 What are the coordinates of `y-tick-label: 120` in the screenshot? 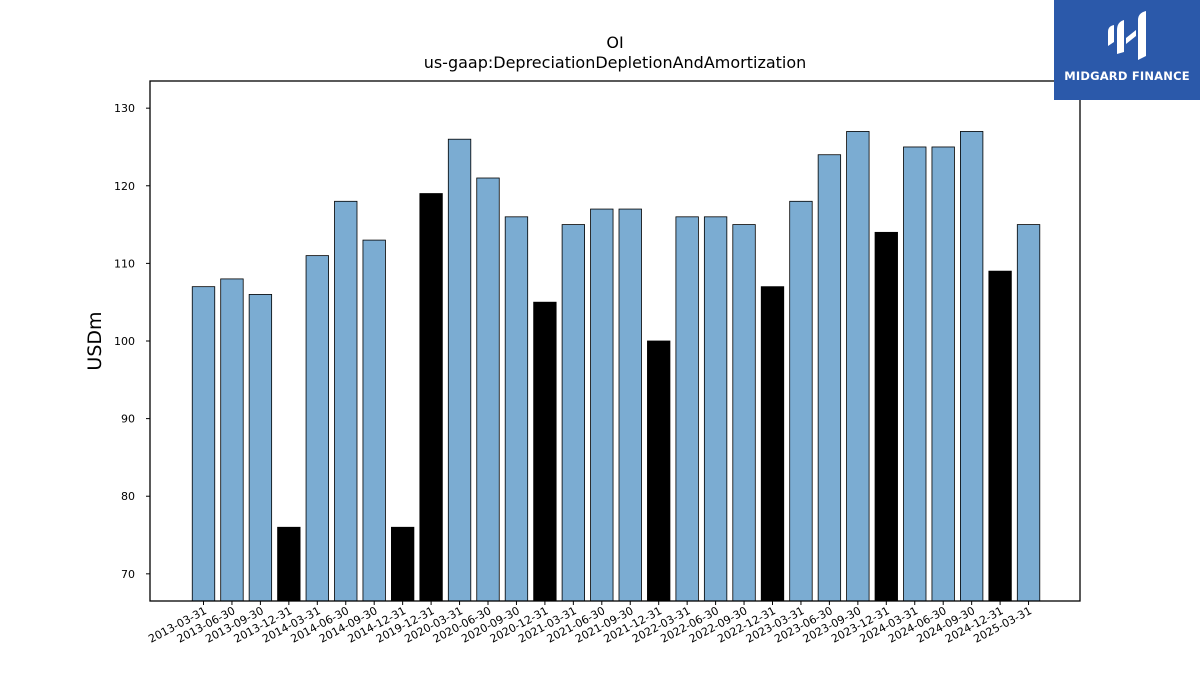 It's located at (124, 186).